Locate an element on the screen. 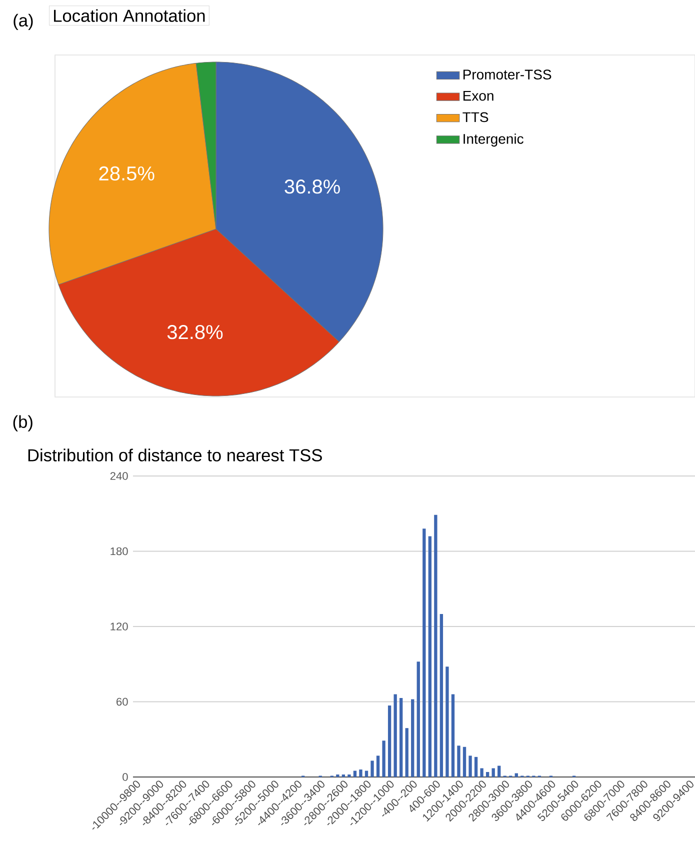  chart-title: Location Annotation is located at coordinates (129, 15).